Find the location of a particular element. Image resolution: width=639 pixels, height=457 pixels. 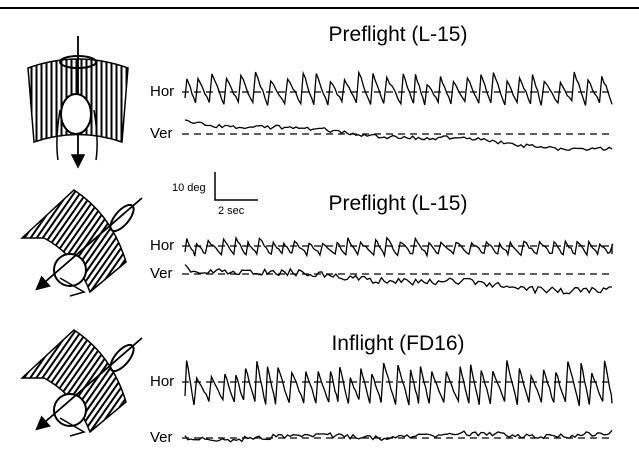

scale-bar-horizontal-label: 2 sec is located at coordinates (231, 211).